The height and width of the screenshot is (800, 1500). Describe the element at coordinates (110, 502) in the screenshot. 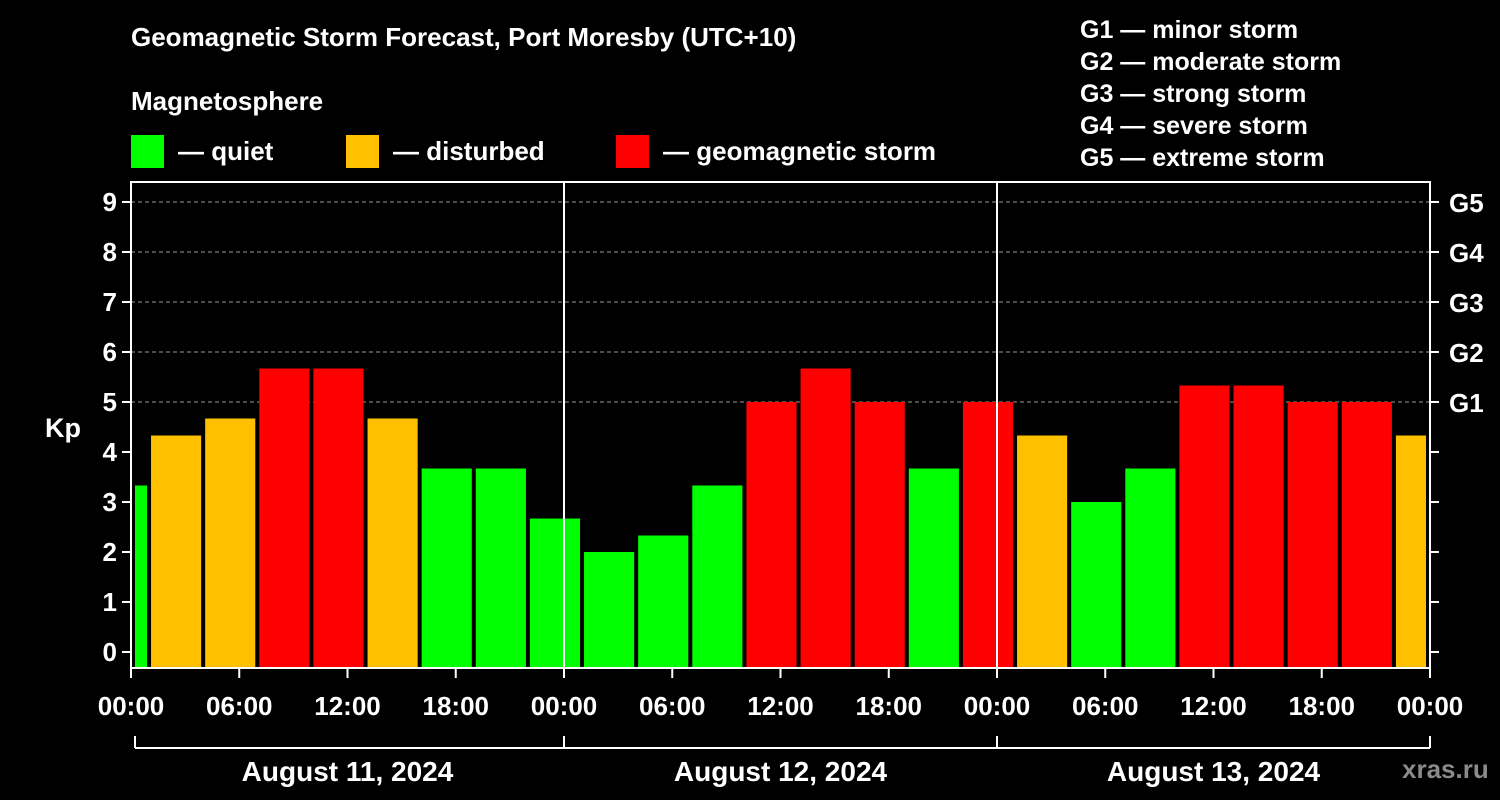

I see `y-tick-label: 3` at that location.